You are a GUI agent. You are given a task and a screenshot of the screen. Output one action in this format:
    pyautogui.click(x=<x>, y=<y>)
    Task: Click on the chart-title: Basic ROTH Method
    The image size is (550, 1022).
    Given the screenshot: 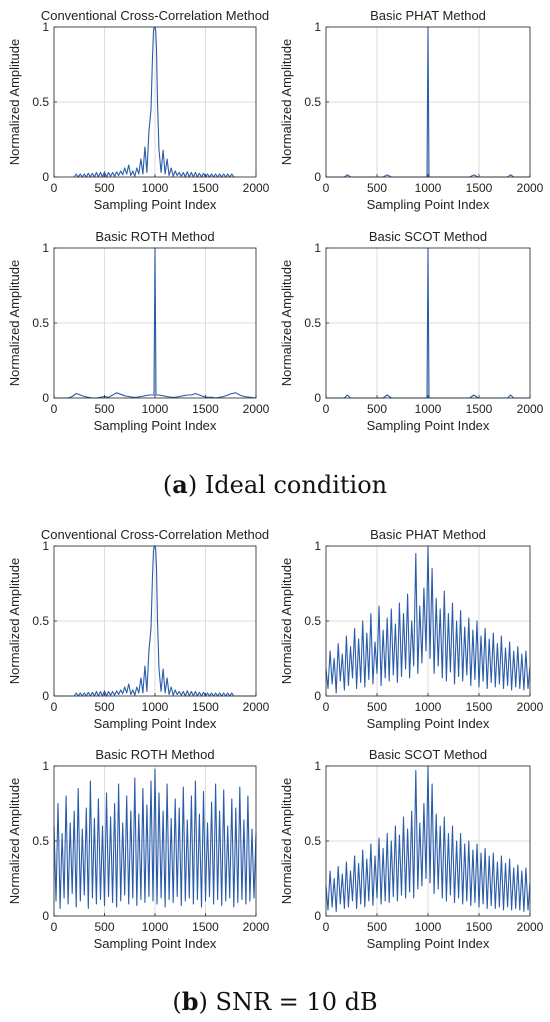 What is the action you would take?
    pyautogui.click(x=154, y=754)
    